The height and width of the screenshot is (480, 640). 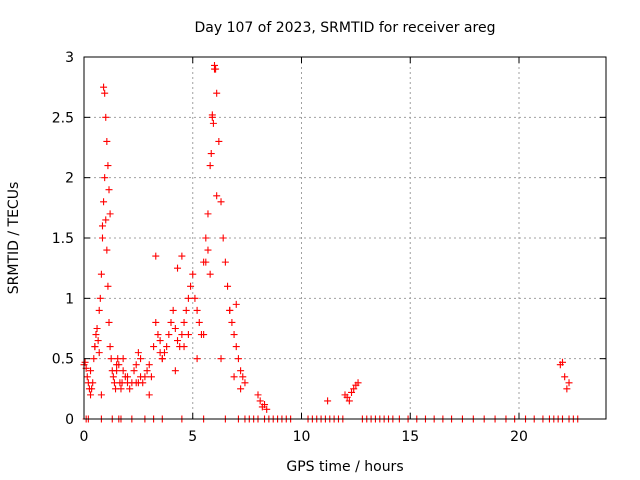 What do you see at coordinates (14, 238) in the screenshot?
I see `y-axis-label: SRMTID / TECUs` at bounding box center [14, 238].